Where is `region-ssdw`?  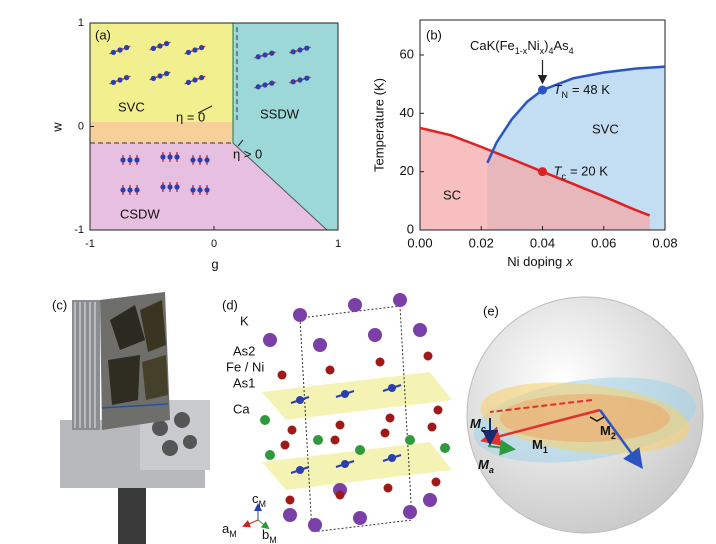 region-ssdw is located at coordinates (285, 126).